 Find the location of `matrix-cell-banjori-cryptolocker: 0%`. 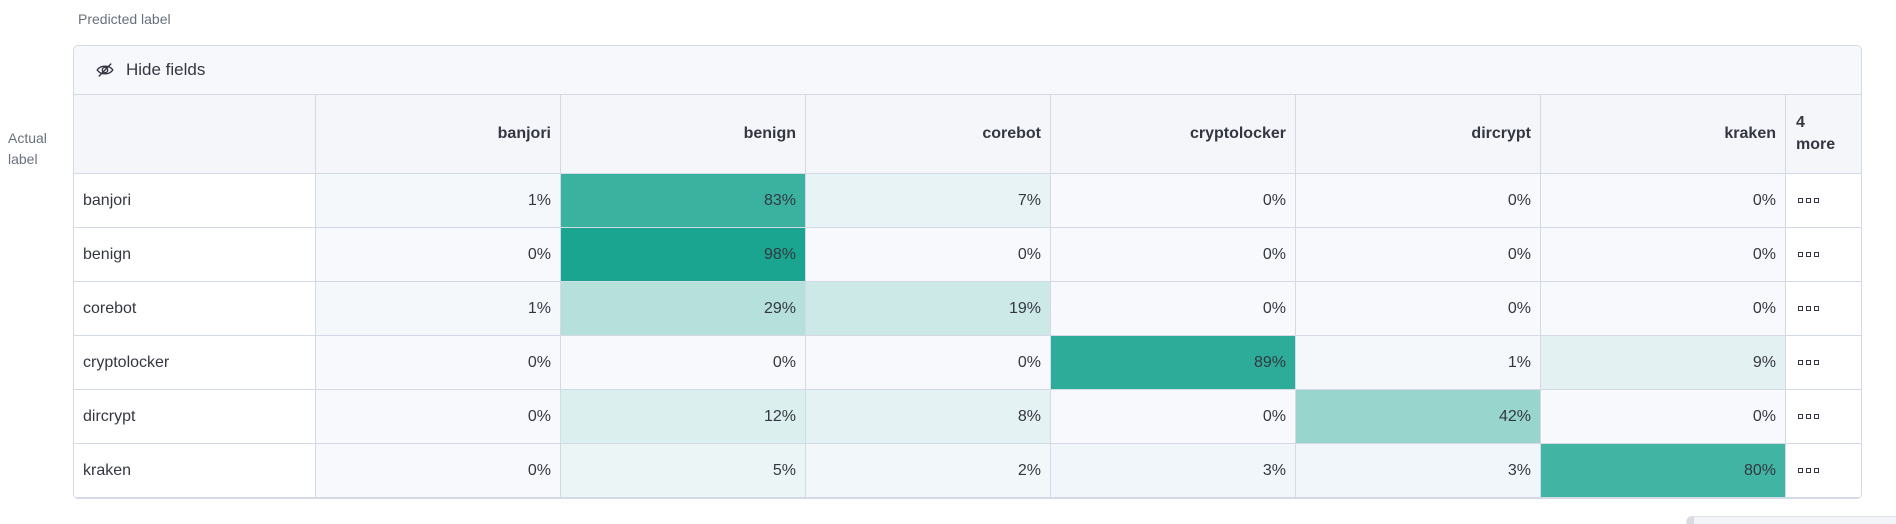

matrix-cell-banjori-cryptolocker: 0% is located at coordinates (1173, 201).